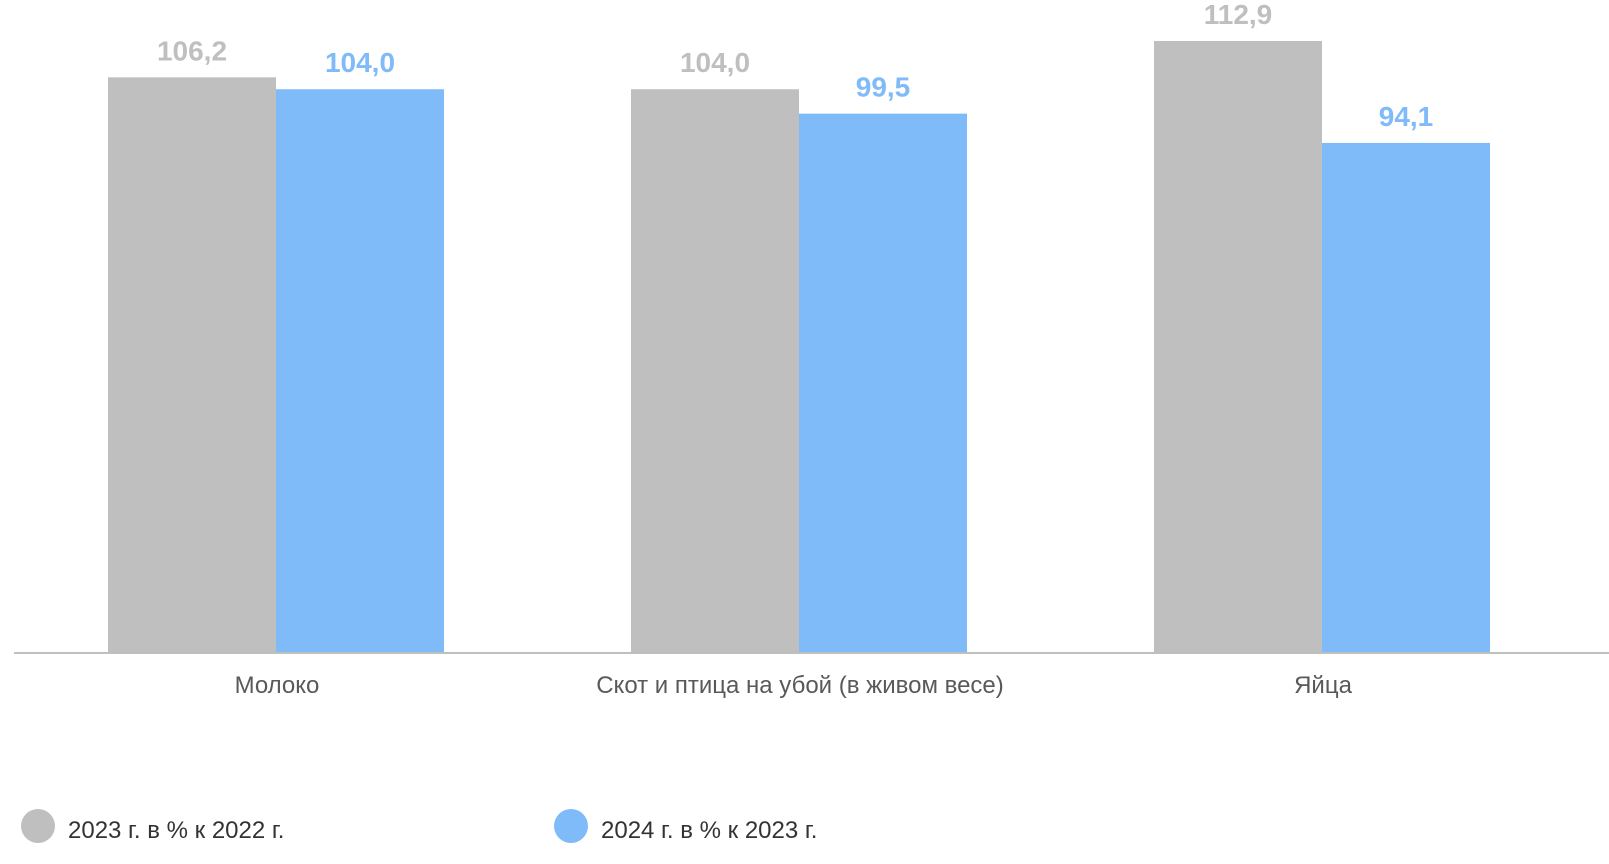 This screenshot has width=1609, height=864. I want to click on value-labels-group: 106,2 104,0 104,0 99,5 112,9 94,1, so click(795, 66).